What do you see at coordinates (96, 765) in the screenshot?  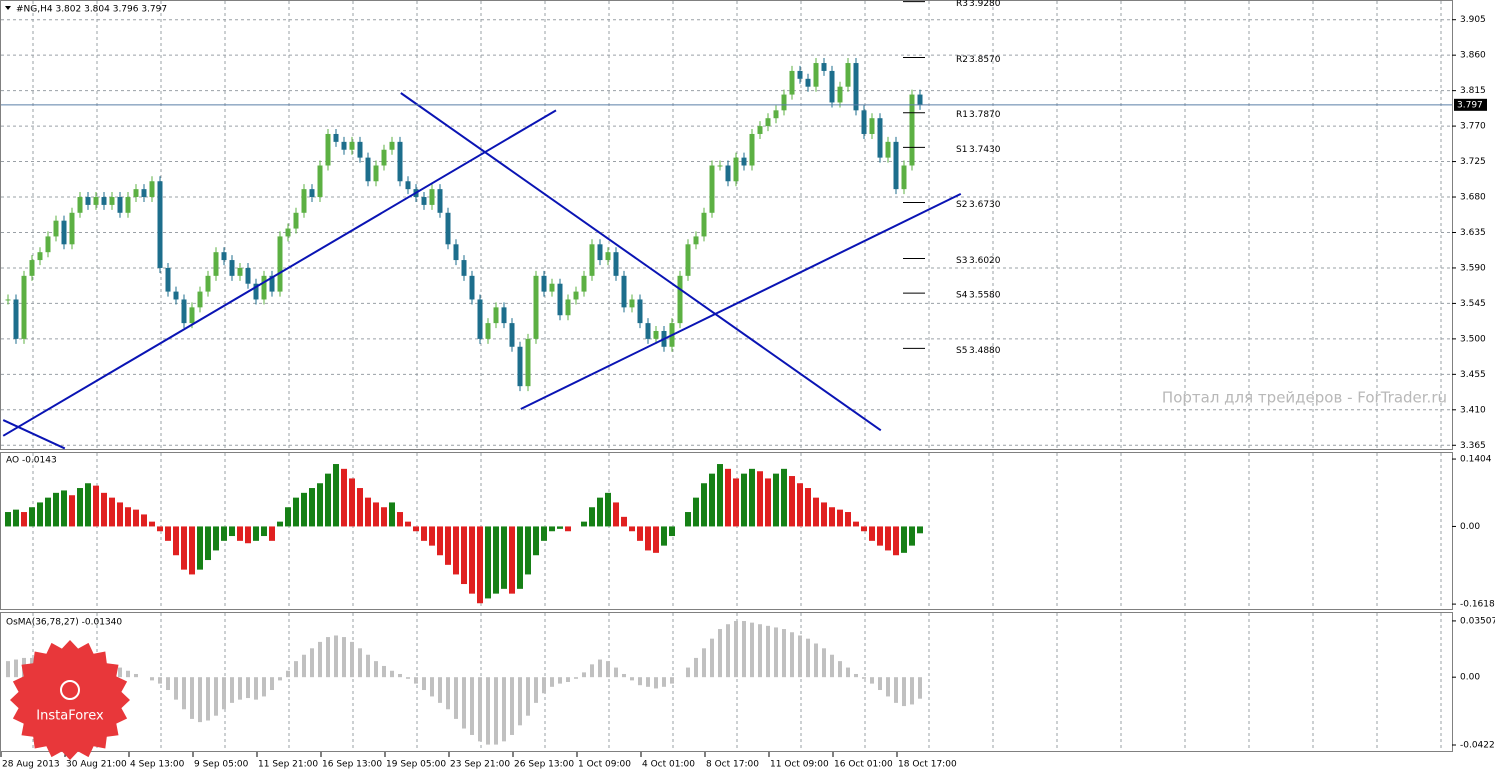 I see `x-tick-label: 30 Aug 21:00` at bounding box center [96, 765].